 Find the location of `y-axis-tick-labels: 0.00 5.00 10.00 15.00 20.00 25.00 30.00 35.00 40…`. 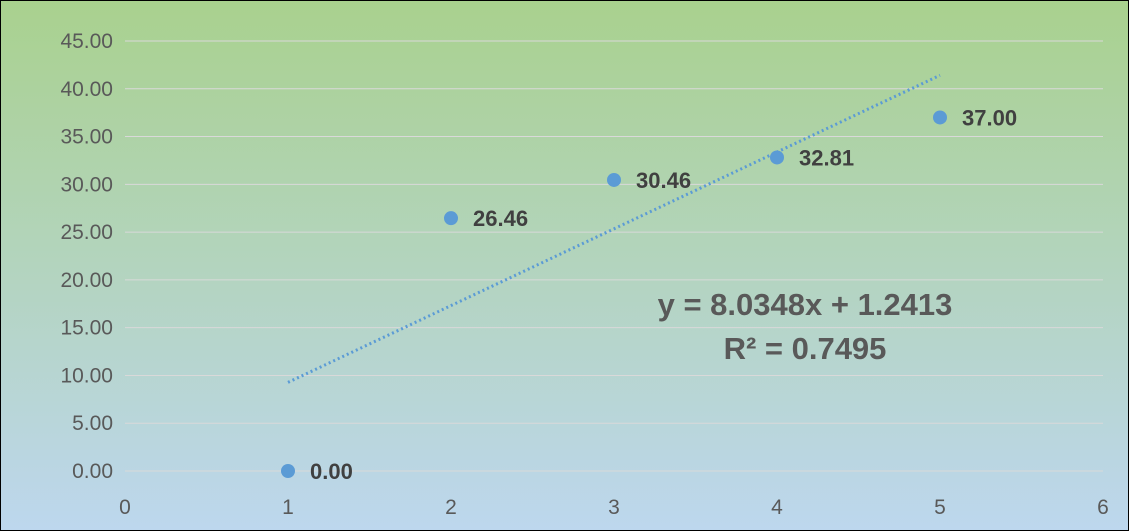

y-axis-tick-labels: 0.00 5.00 10.00 15.00 20.00 25.00 30.00 35.00 40… is located at coordinates (86, 256).